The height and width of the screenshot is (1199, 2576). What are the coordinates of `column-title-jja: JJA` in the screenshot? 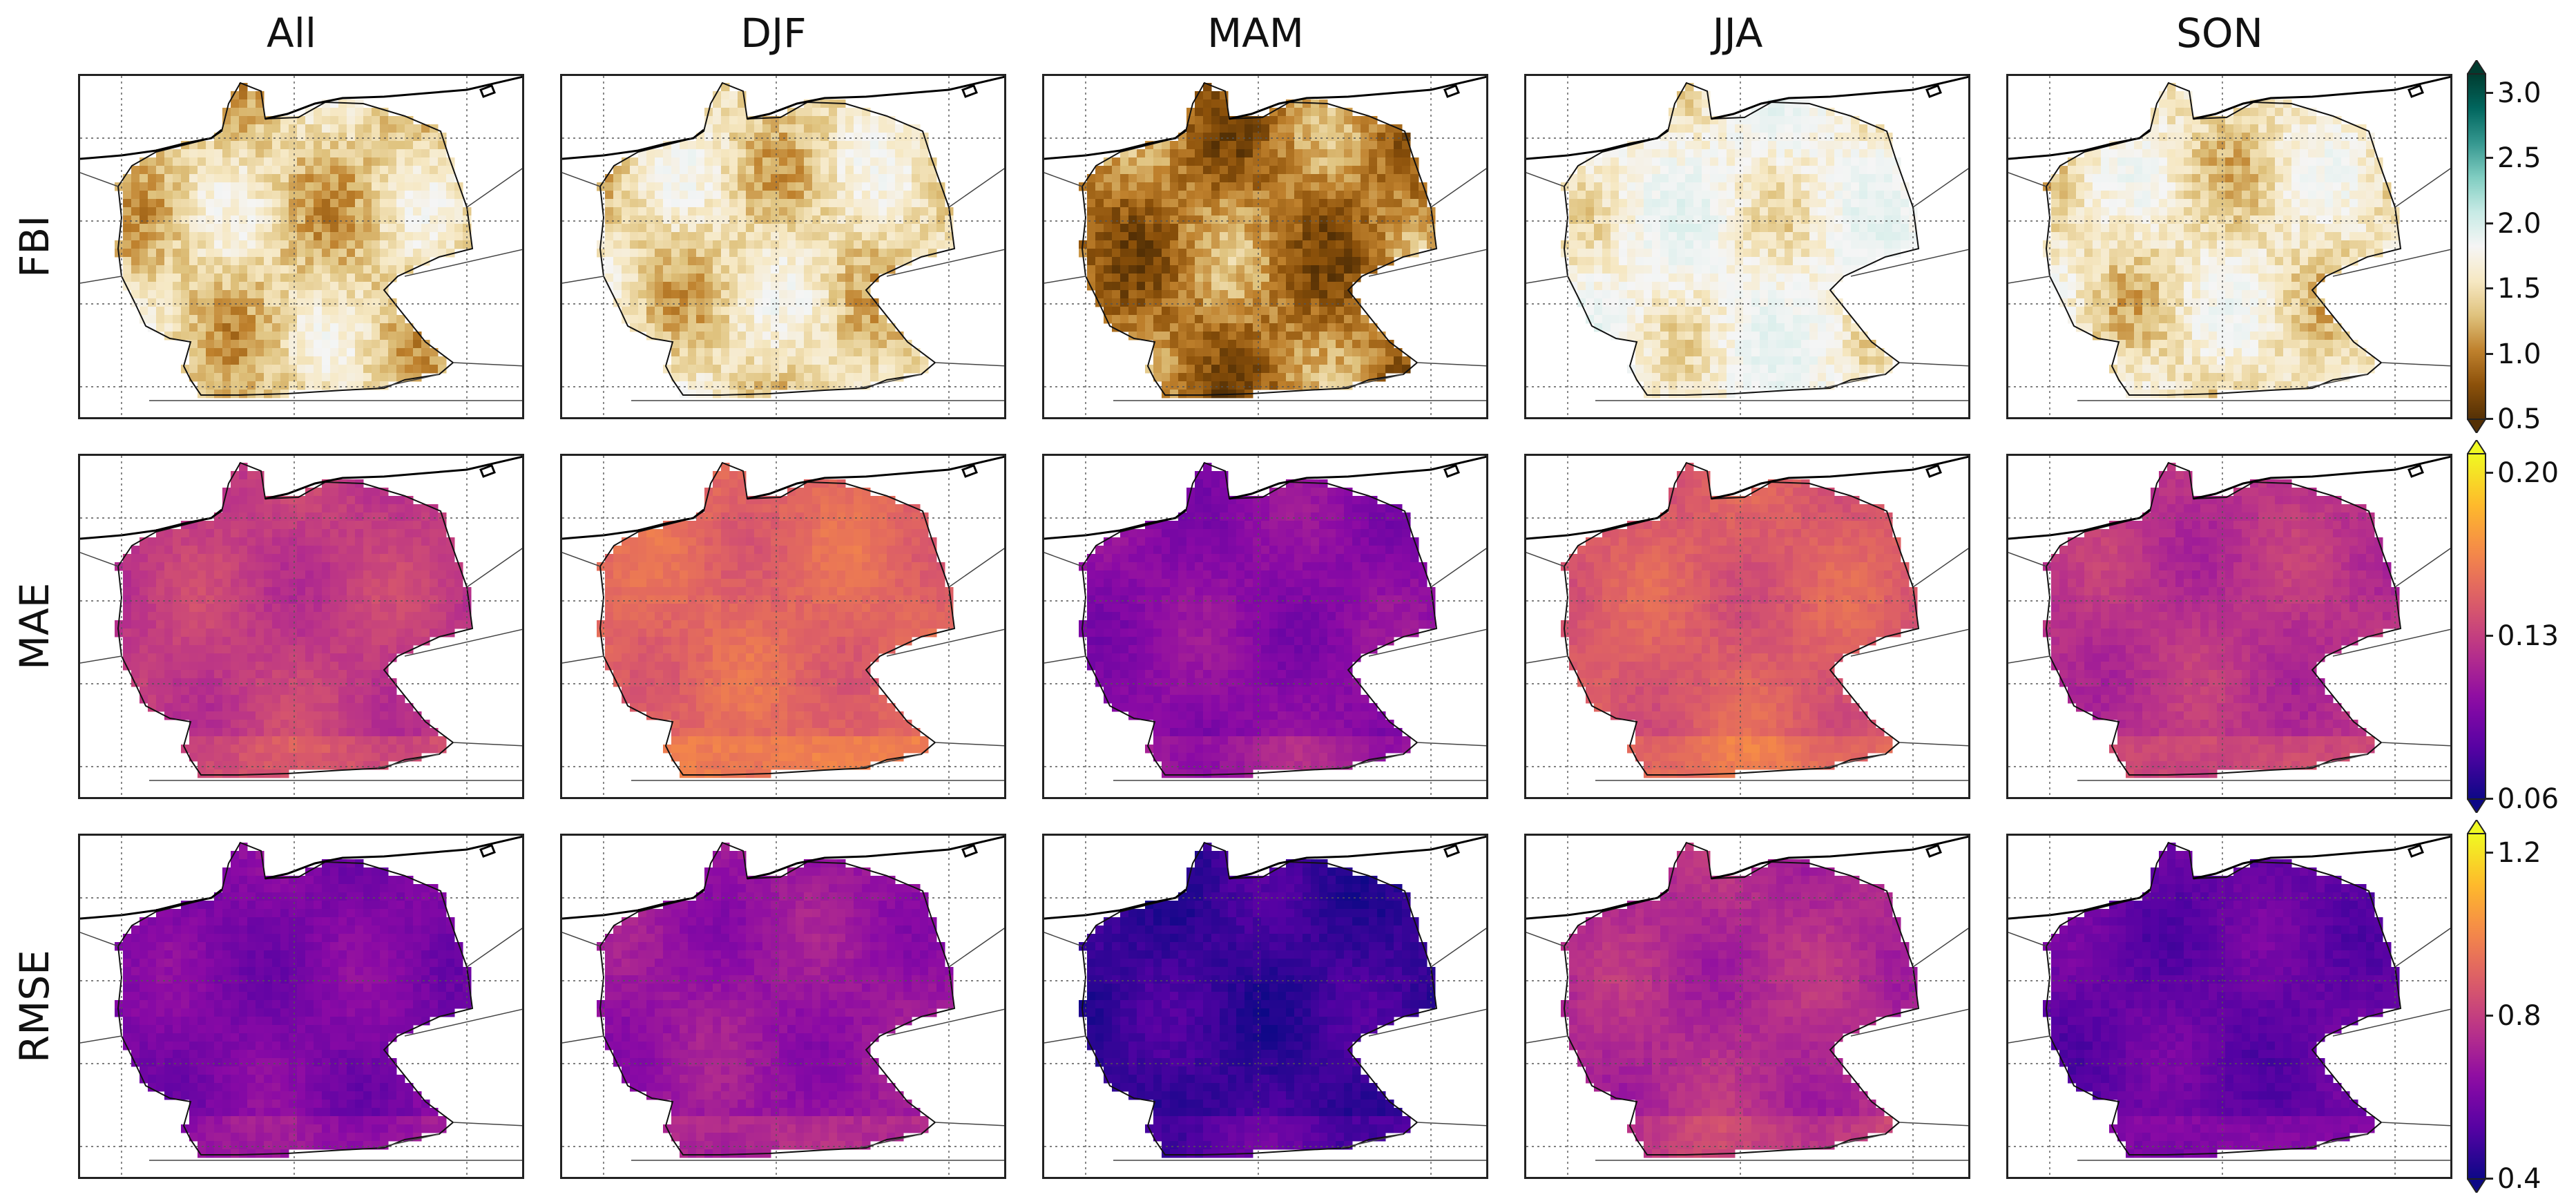 It's located at (1737, 33).